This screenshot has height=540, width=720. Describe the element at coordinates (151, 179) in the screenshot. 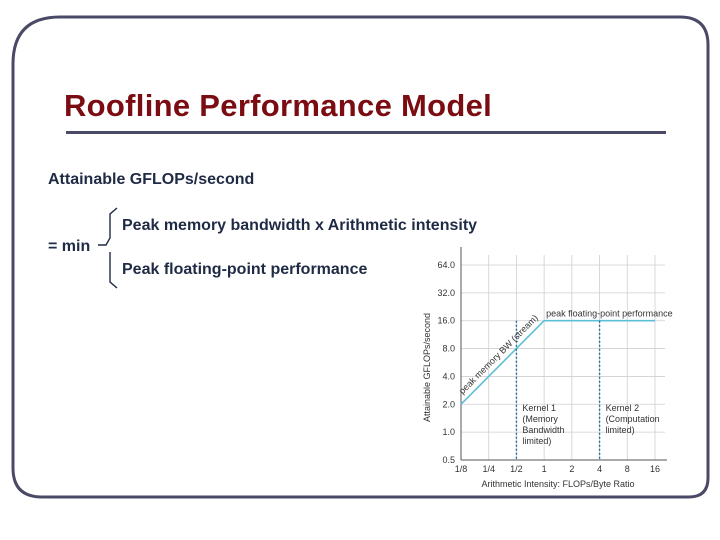

I see `formula-lhs: Attainable GFLOPs/second` at that location.